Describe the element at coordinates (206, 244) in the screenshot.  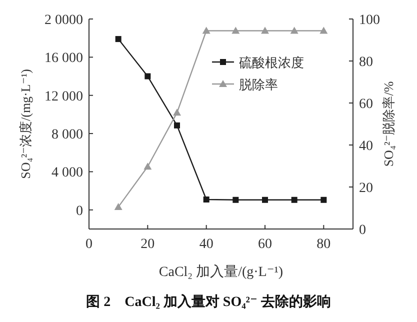
I see `x-tick-label: 40` at that location.